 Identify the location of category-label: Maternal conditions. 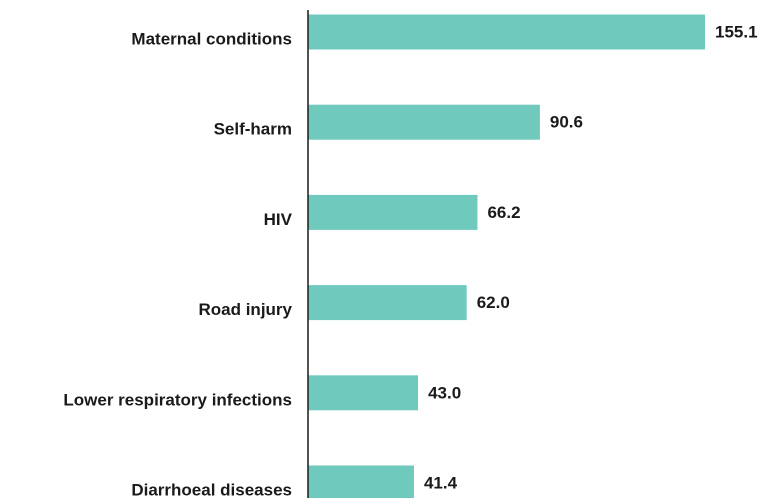
(211, 38).